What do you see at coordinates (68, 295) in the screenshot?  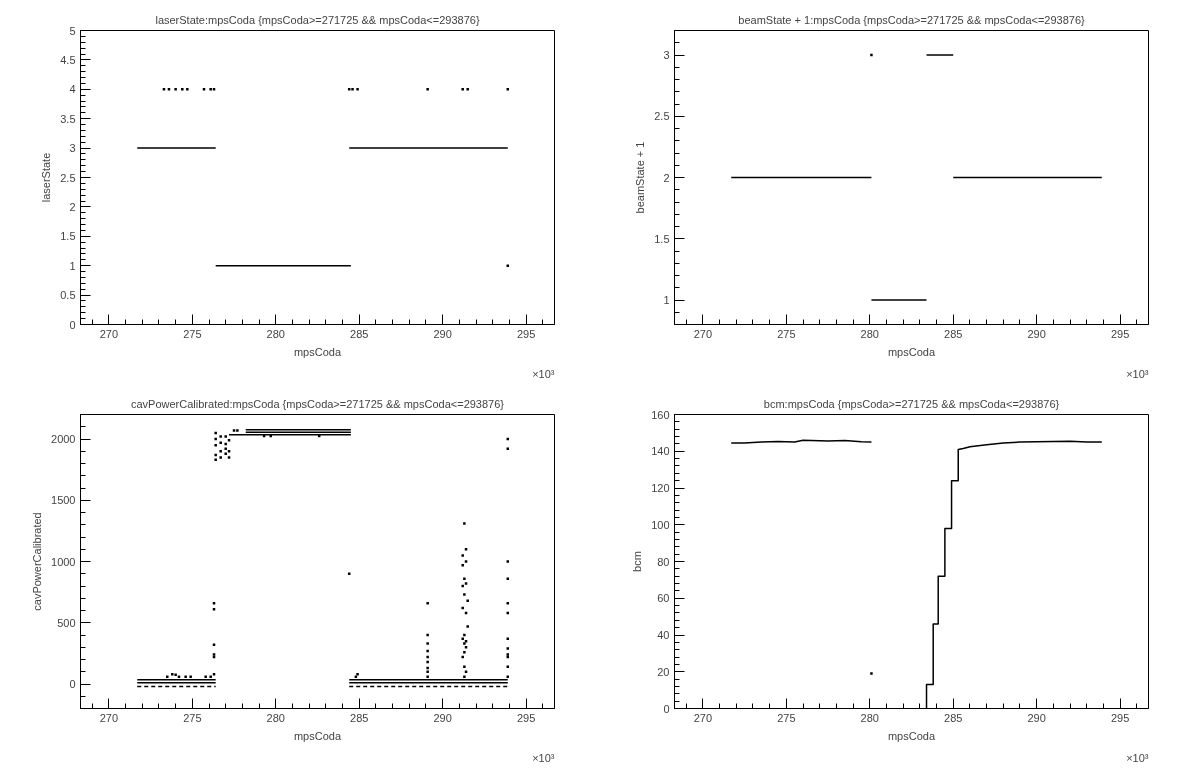 I see `y-tick-label: 0.5` at bounding box center [68, 295].